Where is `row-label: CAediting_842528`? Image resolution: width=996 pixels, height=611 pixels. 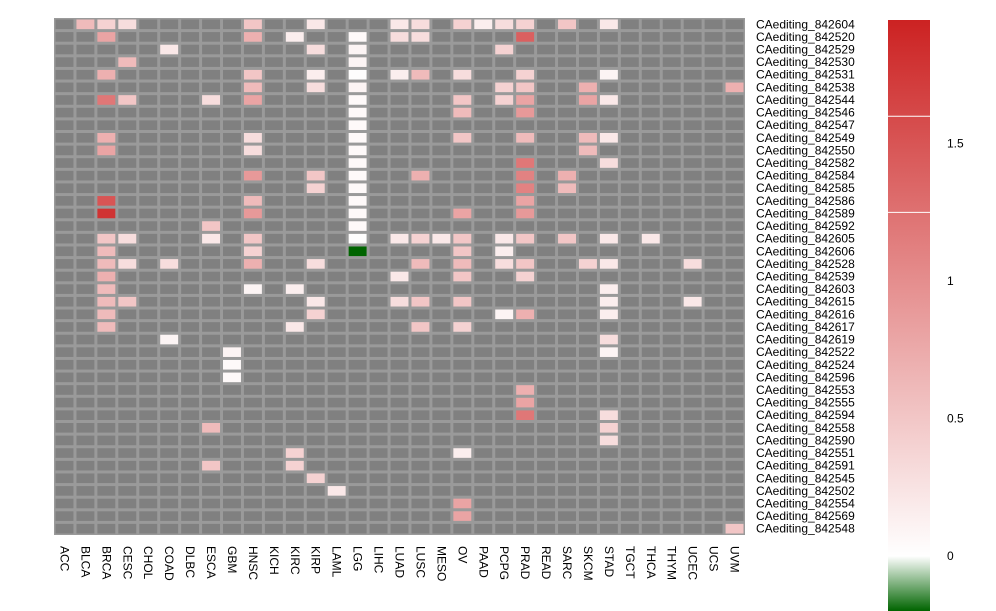 row-label: CAediting_842528 is located at coordinates (805, 264).